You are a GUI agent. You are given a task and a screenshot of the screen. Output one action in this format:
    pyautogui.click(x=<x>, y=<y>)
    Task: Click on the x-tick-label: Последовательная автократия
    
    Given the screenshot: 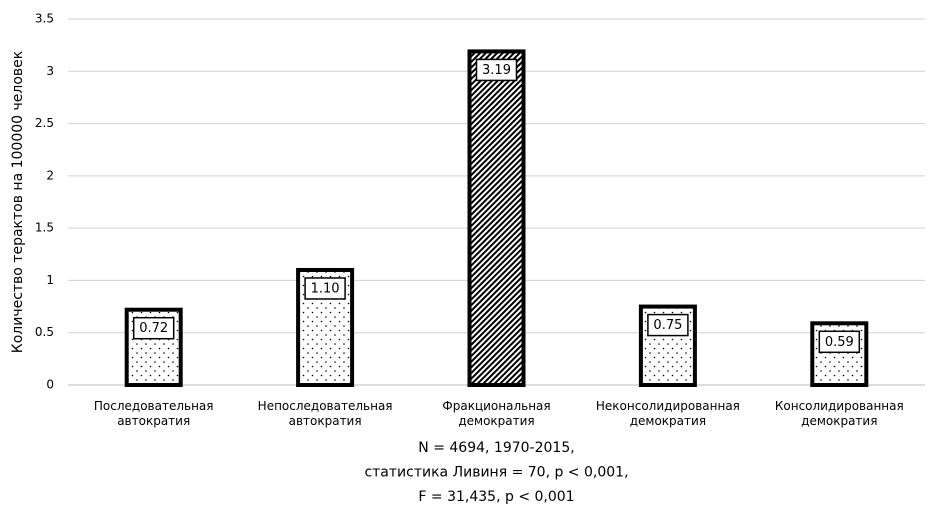 What is the action you would take?
    pyautogui.click(x=154, y=413)
    